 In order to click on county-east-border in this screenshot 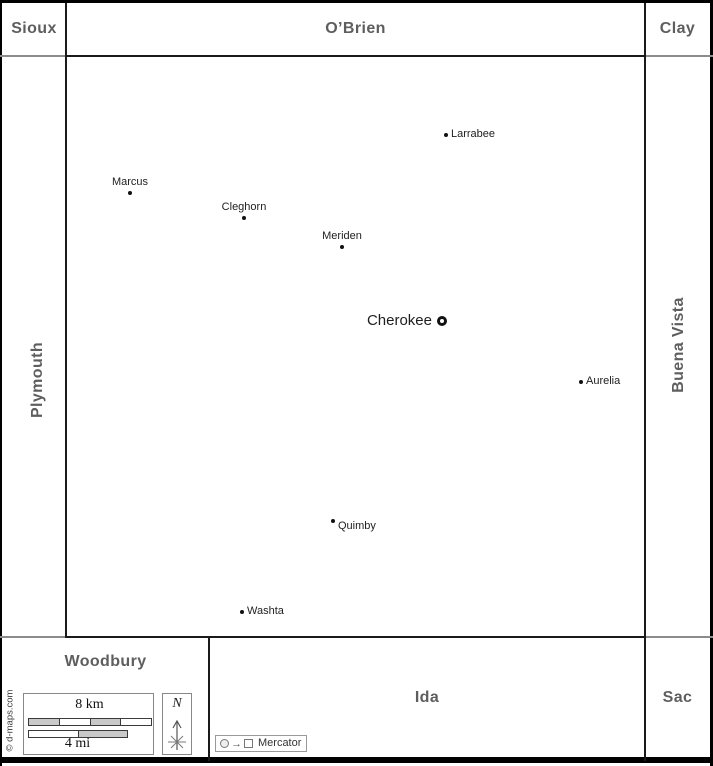, I will do `click(645, 382)`.